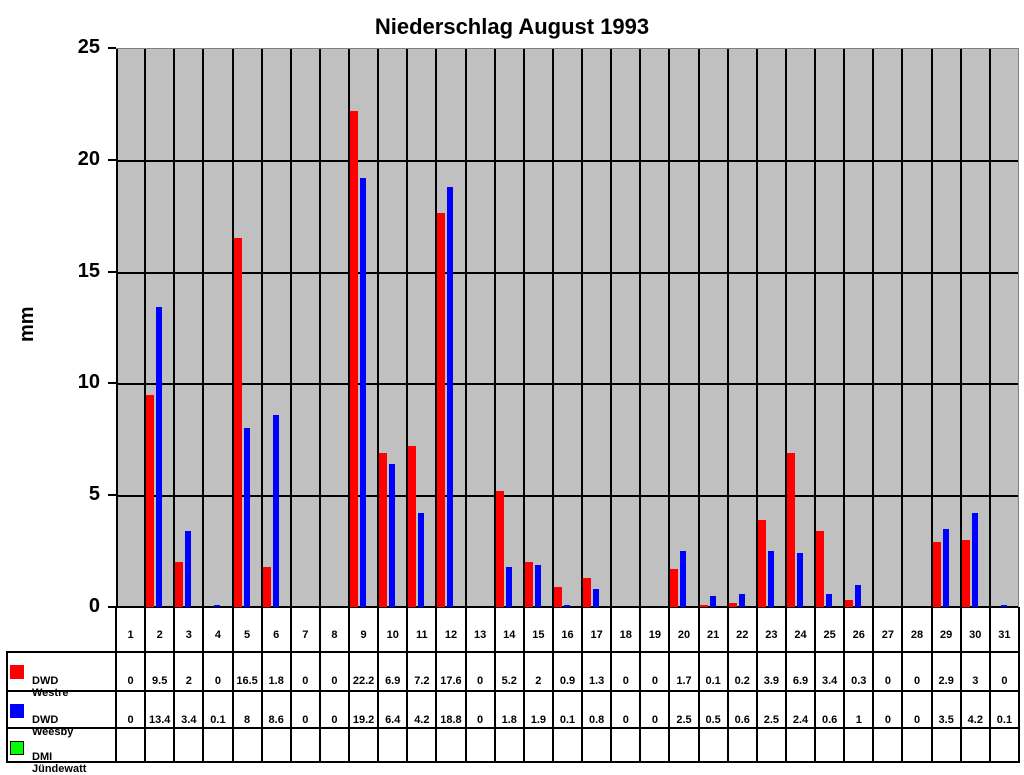 The width and height of the screenshot is (1024, 775). I want to click on chart-title: Niederschlag August 1993, so click(512, 26).